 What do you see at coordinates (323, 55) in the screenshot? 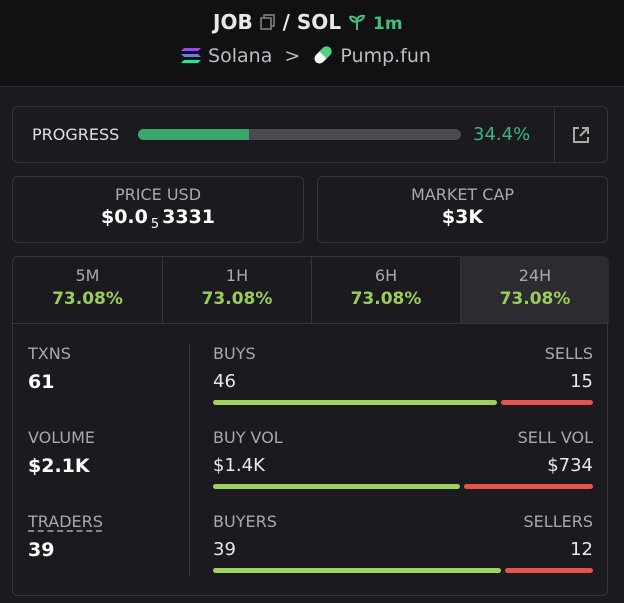
I see `pill-icon` at bounding box center [323, 55].